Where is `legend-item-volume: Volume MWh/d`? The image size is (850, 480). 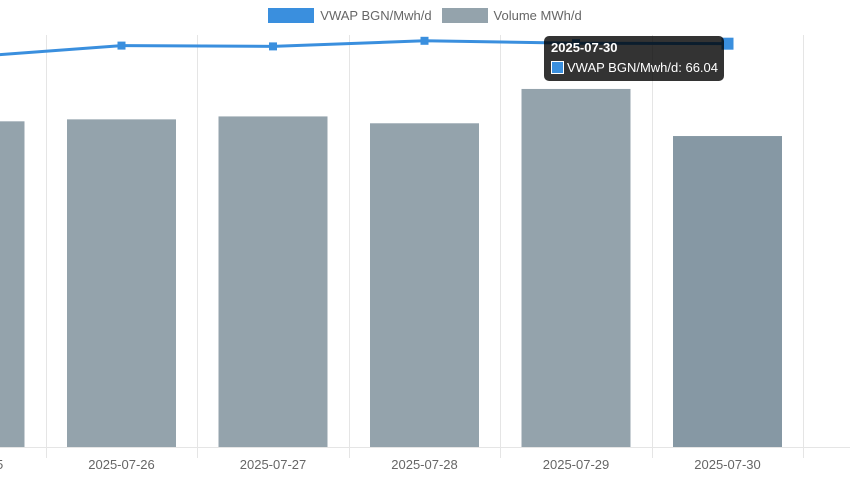 legend-item-volume: Volume MWh/d is located at coordinates (511, 15).